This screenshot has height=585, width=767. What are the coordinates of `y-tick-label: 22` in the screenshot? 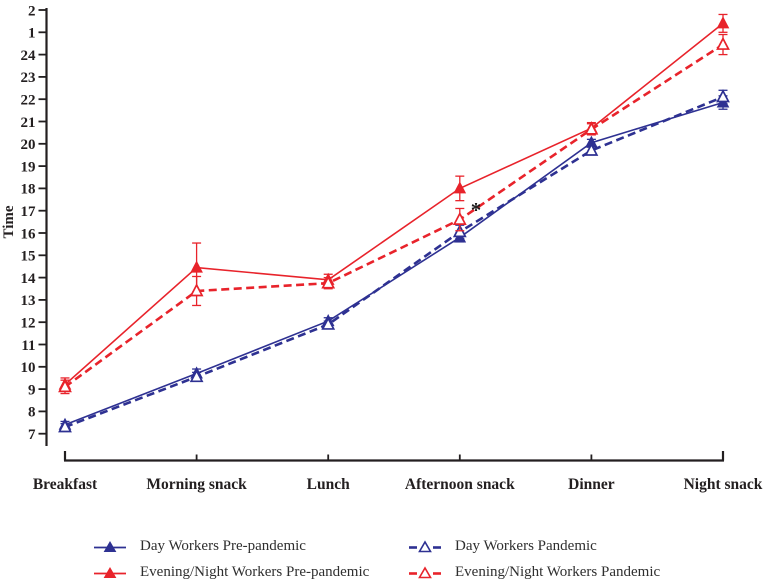 It's located at (28, 100).